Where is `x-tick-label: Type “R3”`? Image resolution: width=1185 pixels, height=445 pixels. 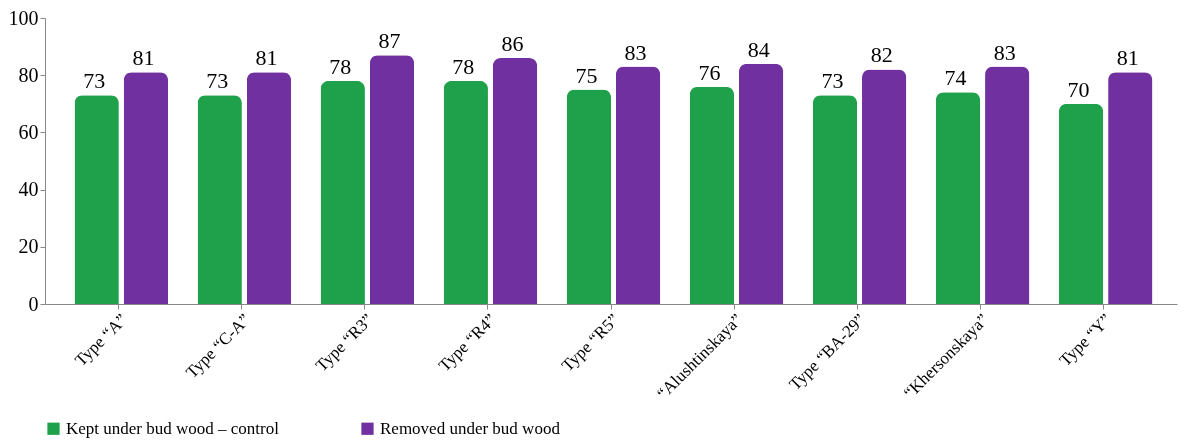
x-tick-label: Type “R3” is located at coordinates (344, 343).